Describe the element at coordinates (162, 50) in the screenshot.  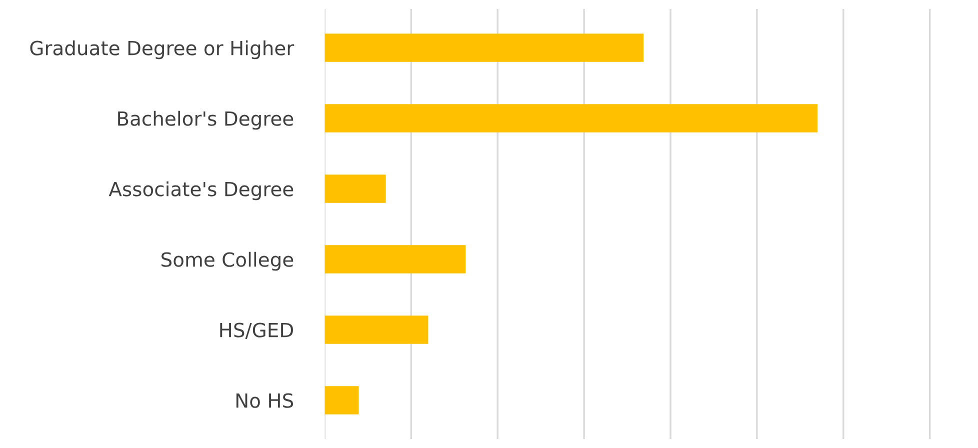
I see `y-tick-label: Graduate Degree or Higher` at that location.